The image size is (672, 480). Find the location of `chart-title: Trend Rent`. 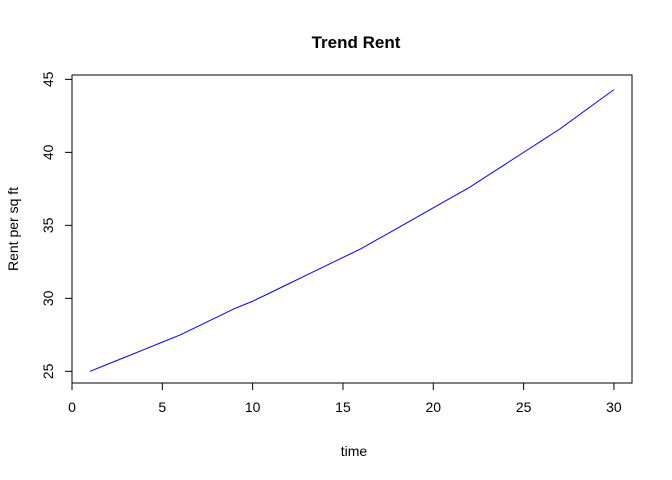

chart-title: Trend Rent is located at coordinates (356, 42).